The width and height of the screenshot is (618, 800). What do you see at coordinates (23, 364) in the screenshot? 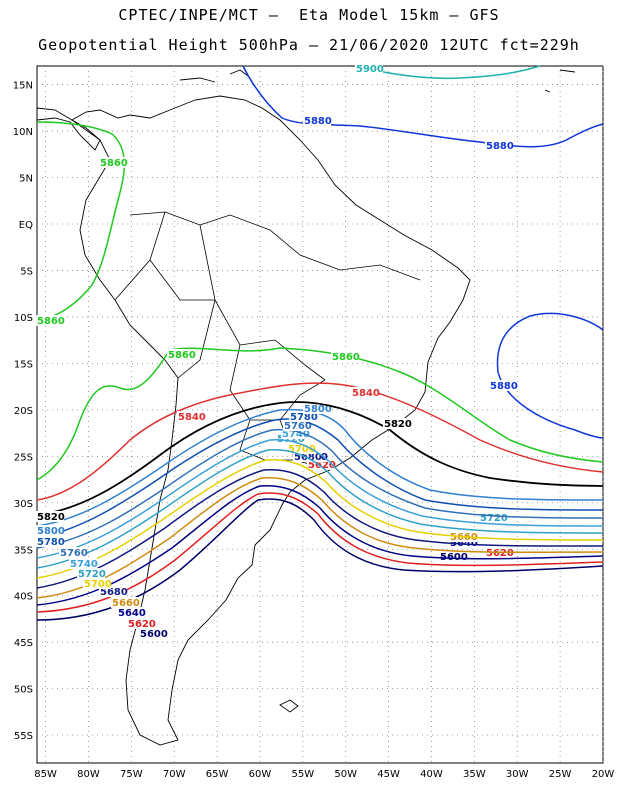
I see `lat-tick-label: 15S` at bounding box center [23, 364].